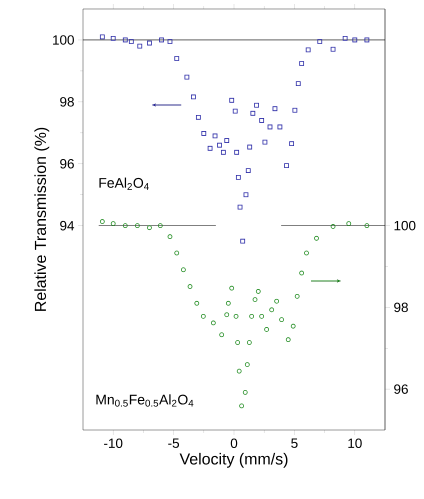 This screenshot has height=499, width=424. Describe the element at coordinates (405, 225) in the screenshot. I see `y2-tick-label: 100` at that location.